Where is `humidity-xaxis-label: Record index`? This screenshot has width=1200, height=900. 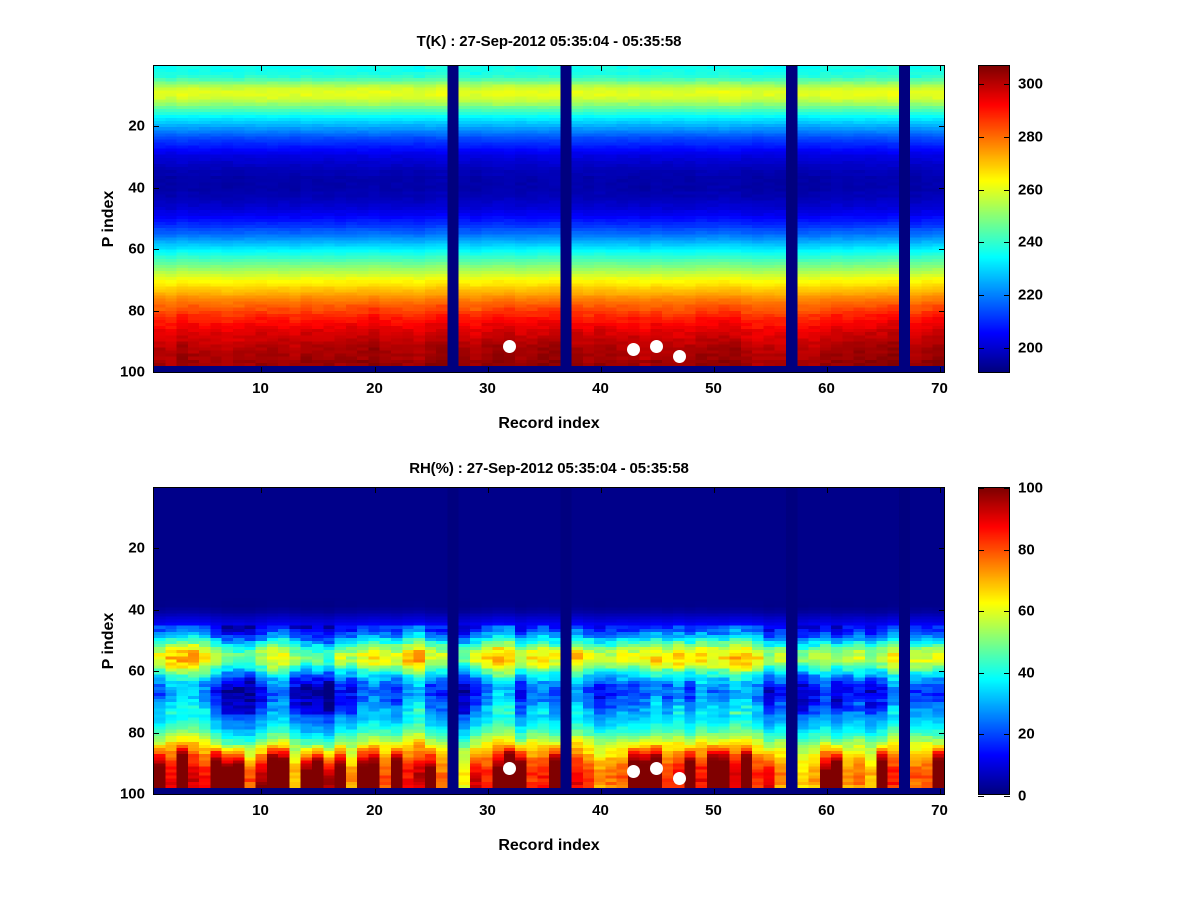
humidity-xaxis-label: Record index is located at coordinates (549, 845).